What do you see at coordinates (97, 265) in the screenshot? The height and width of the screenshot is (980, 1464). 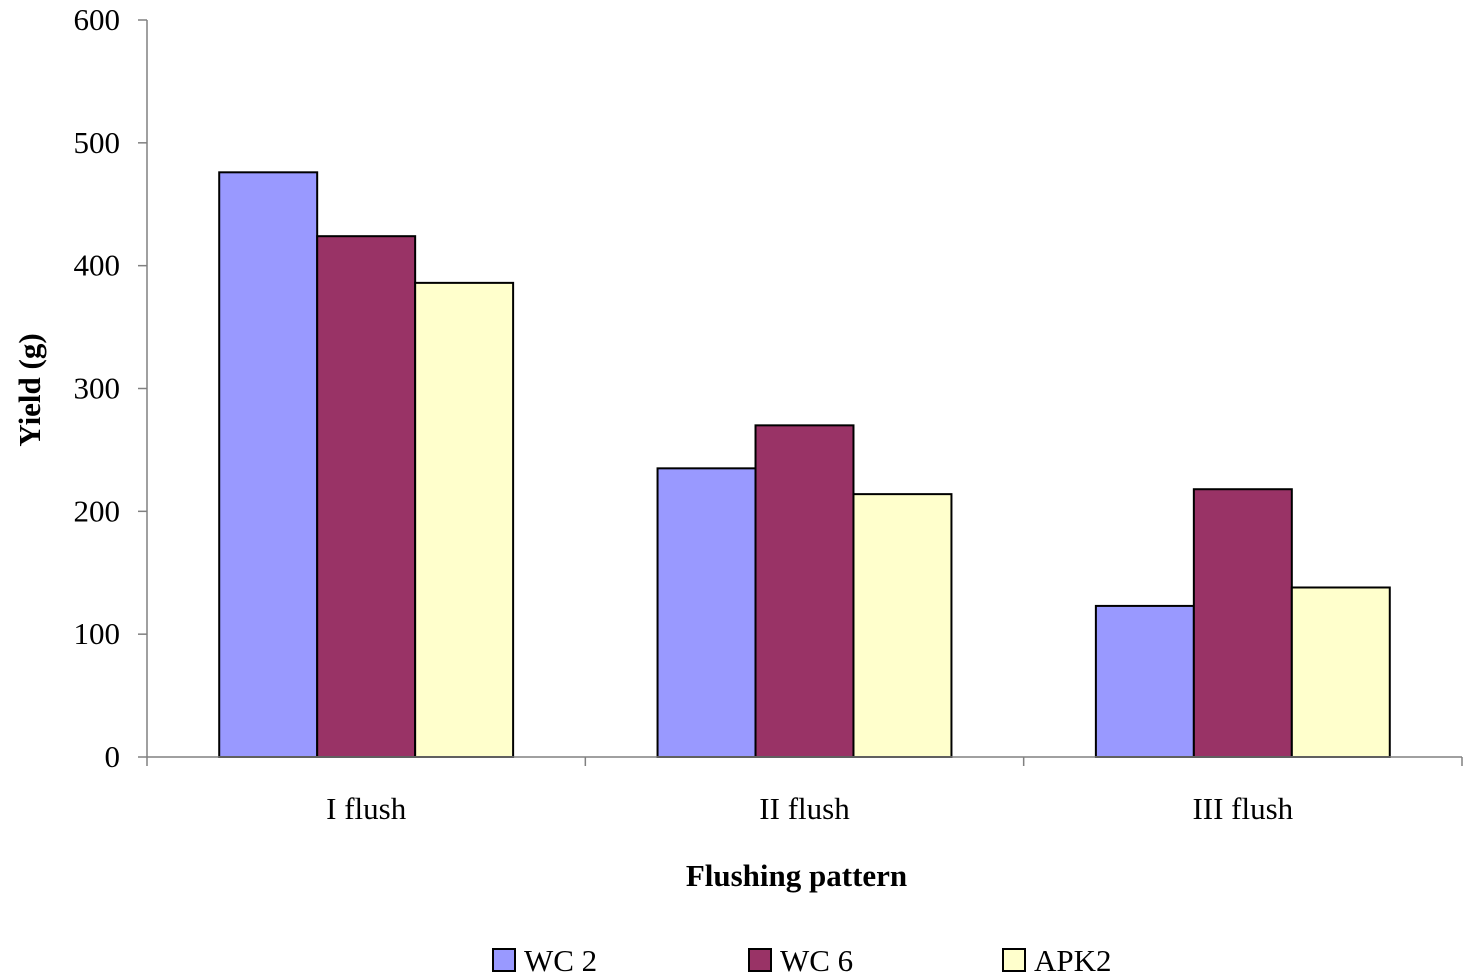 I see `y-tick-label: 400` at bounding box center [97, 265].